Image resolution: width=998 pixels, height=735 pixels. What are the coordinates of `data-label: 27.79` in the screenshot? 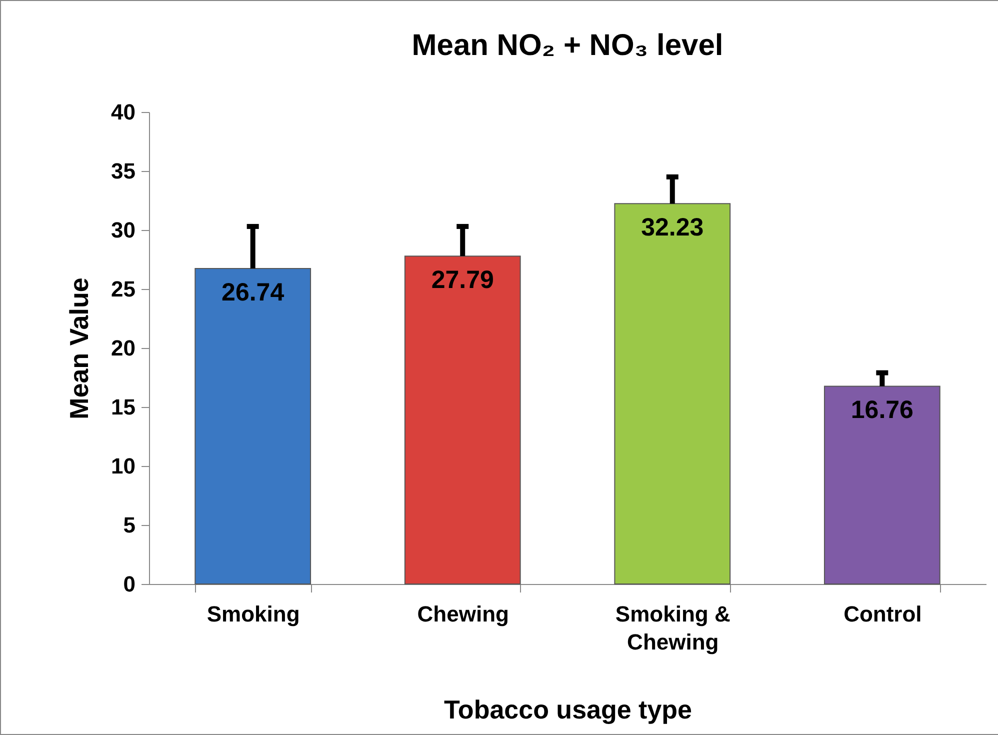 It's located at (462, 280).